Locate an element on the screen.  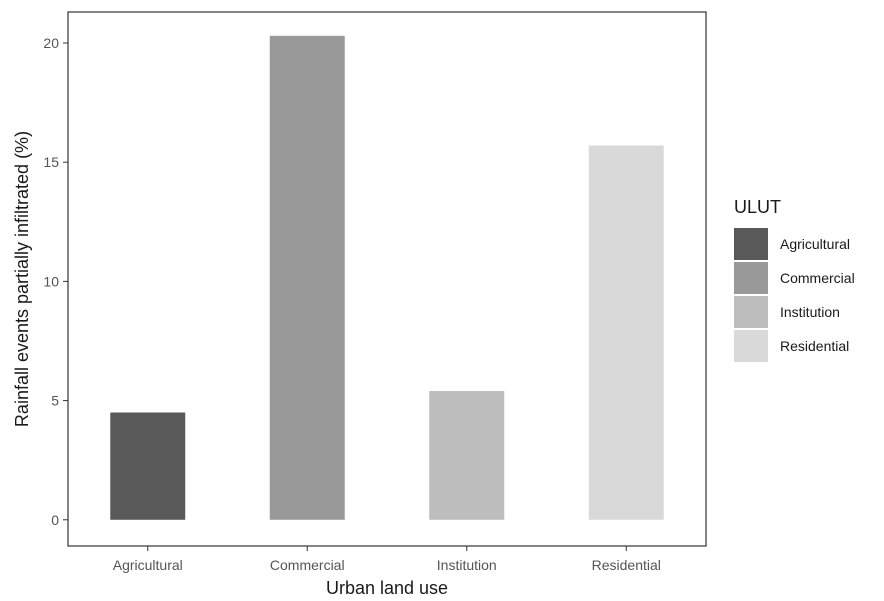
y-tick-label-0: 0 is located at coordinates (55, 520).